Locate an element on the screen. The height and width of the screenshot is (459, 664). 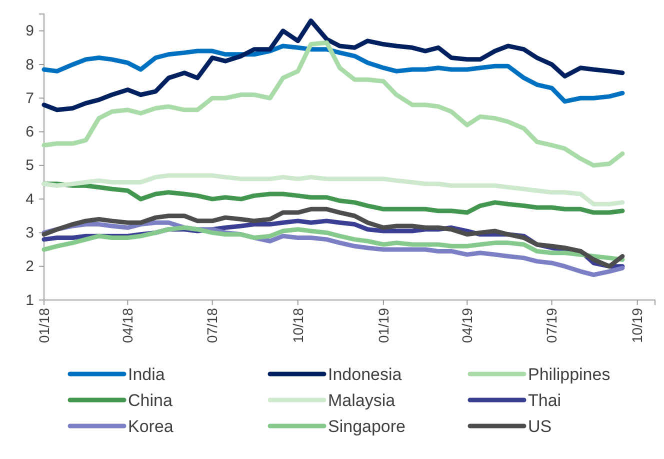
x-tick-label: 04/19 is located at coordinates (467, 326).